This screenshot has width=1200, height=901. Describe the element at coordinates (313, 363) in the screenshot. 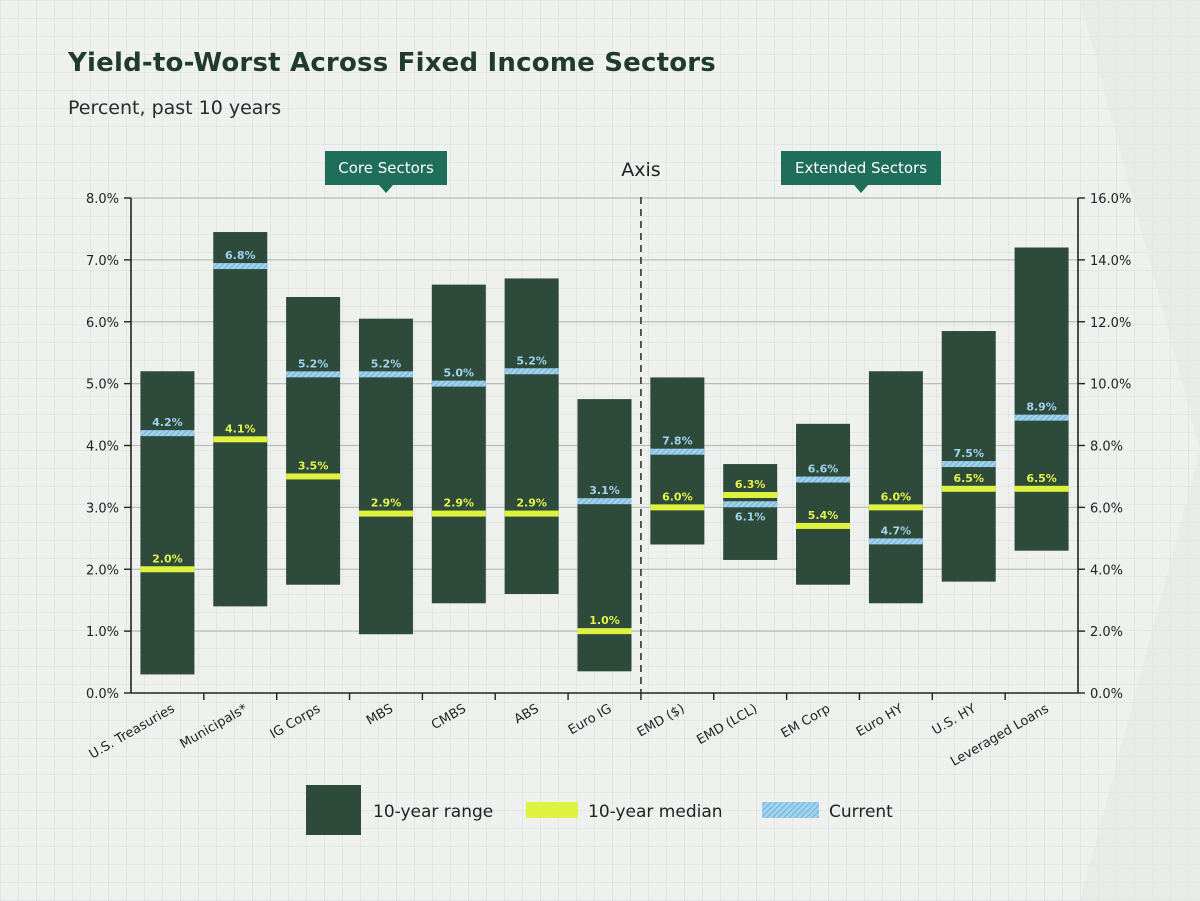

I see `current-label-ig-corps: 5.2%` at that location.